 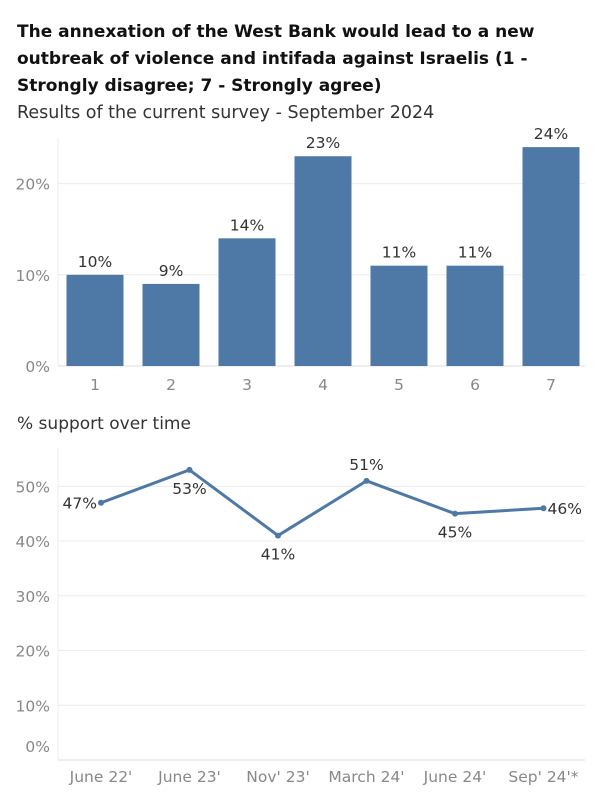 I want to click on bar-data-label: 24%, so click(x=551, y=134).